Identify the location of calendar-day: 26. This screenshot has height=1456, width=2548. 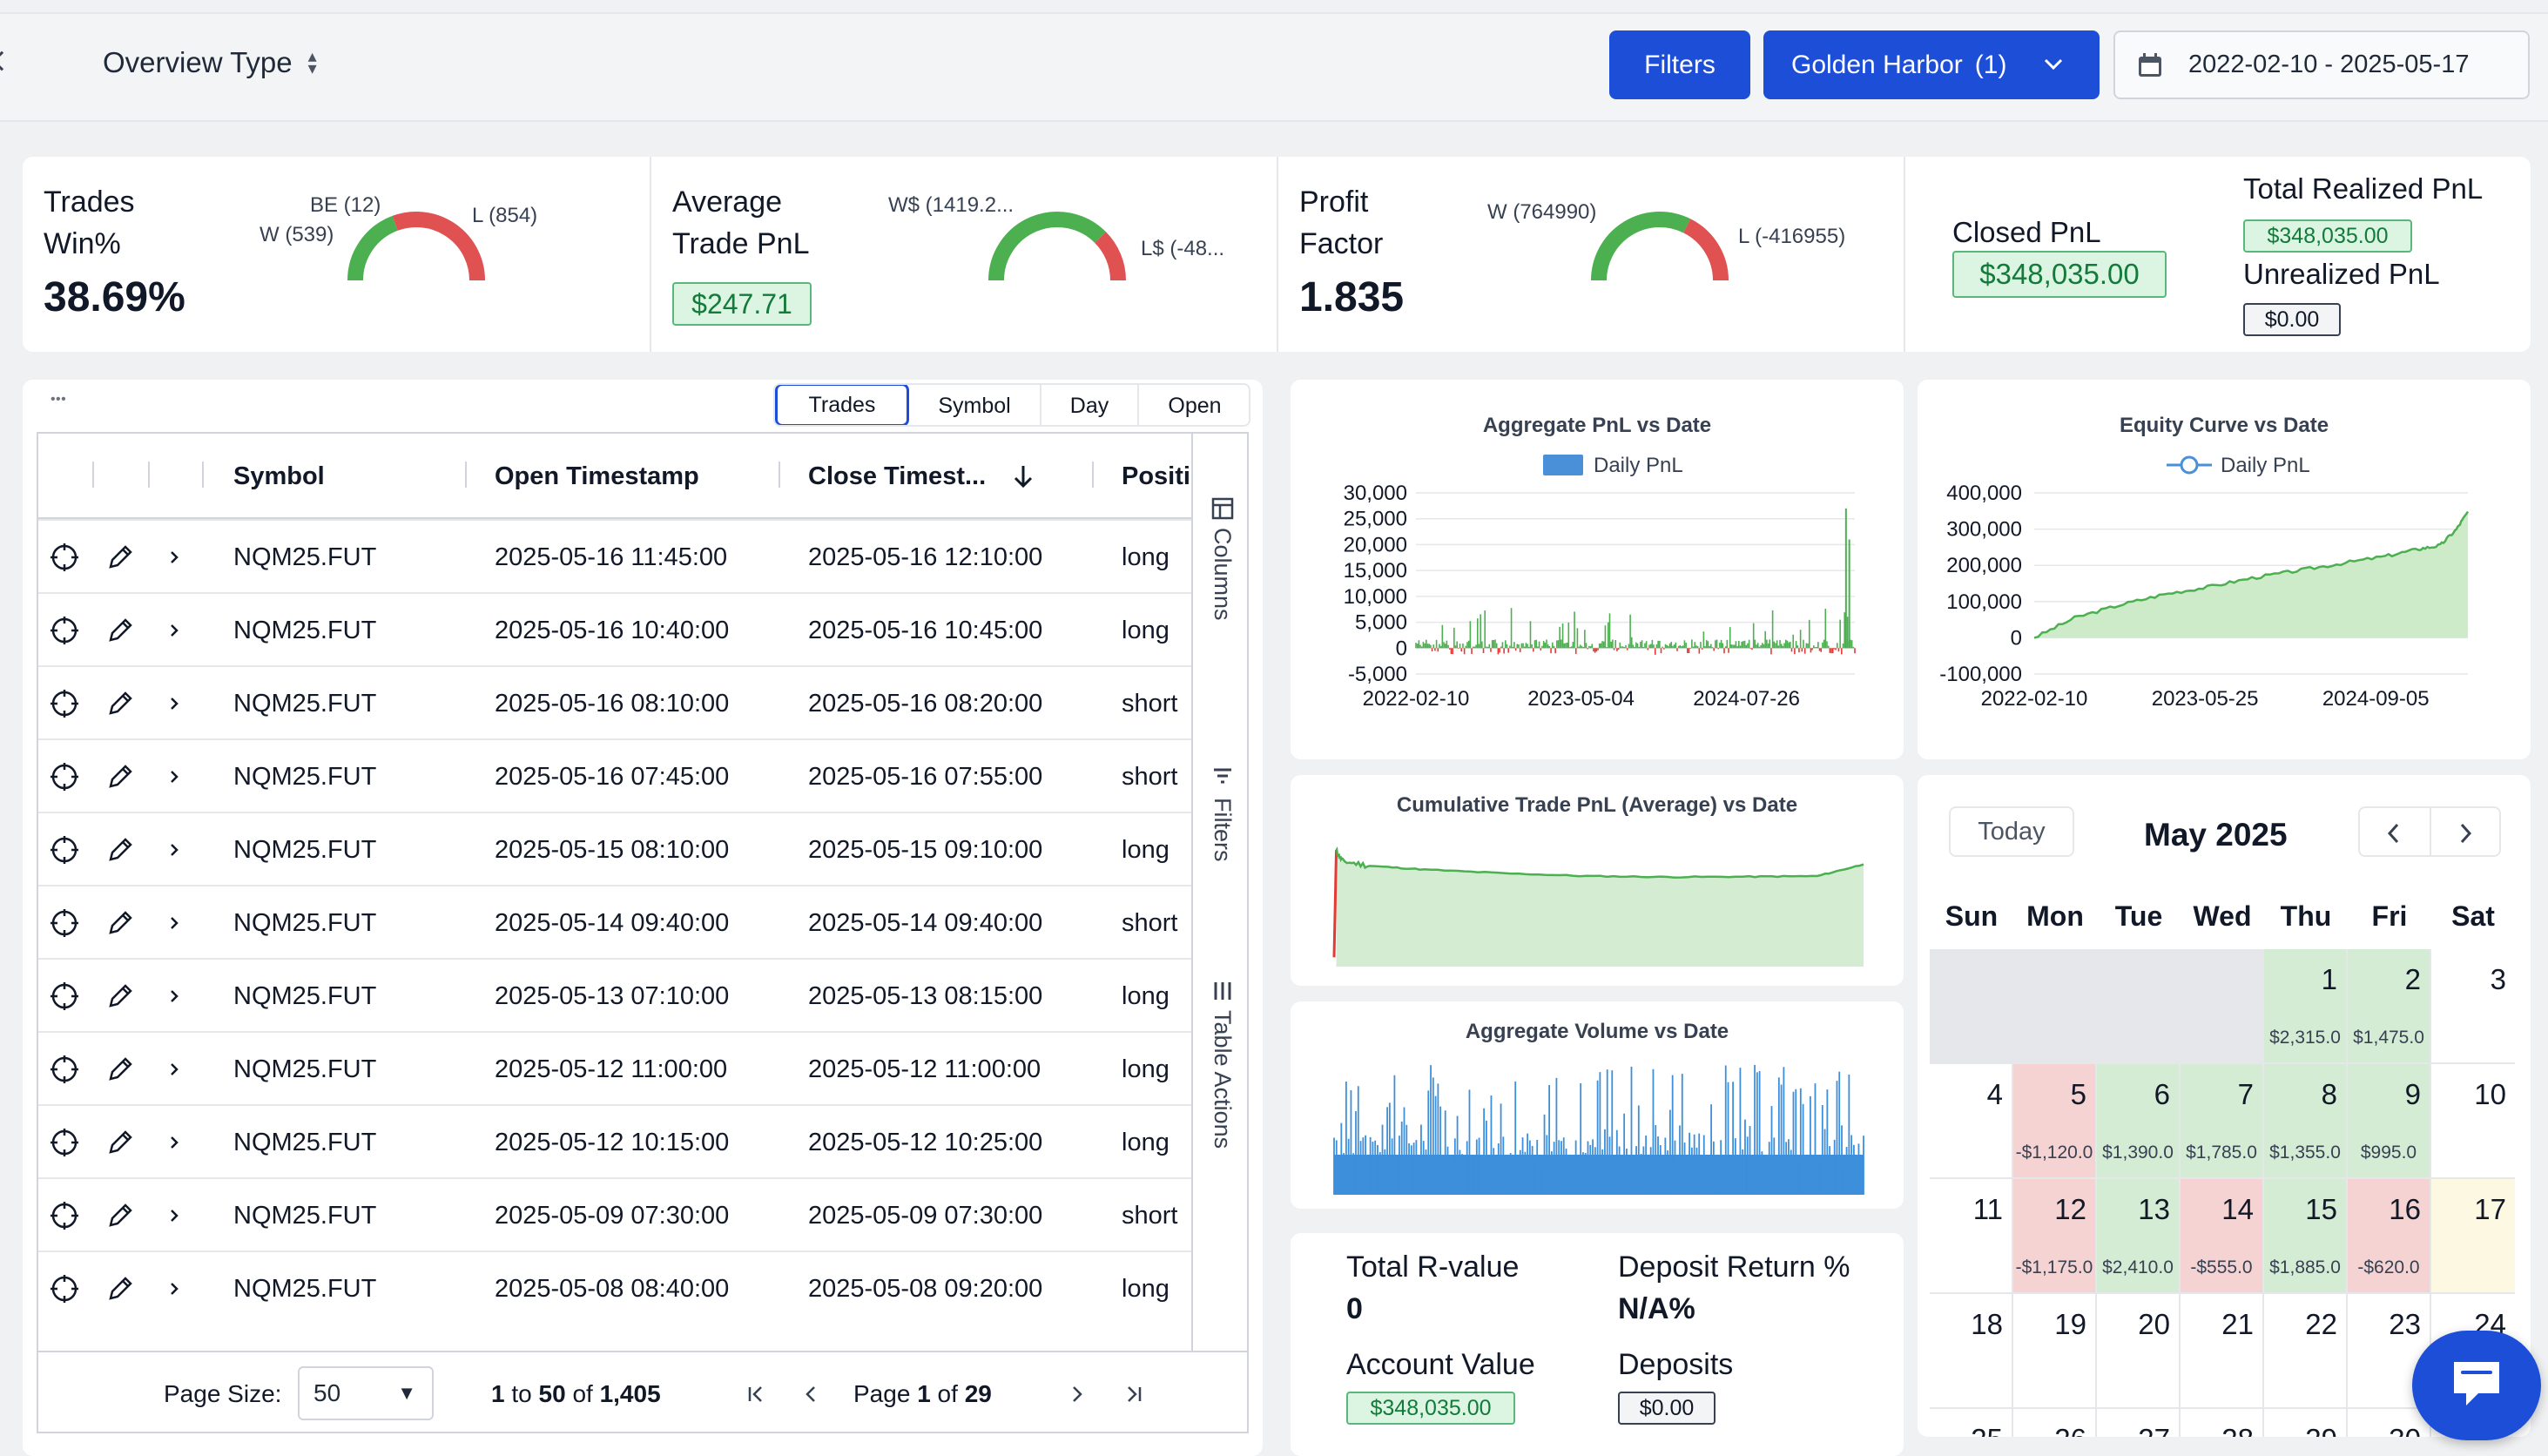
(2055, 1423).